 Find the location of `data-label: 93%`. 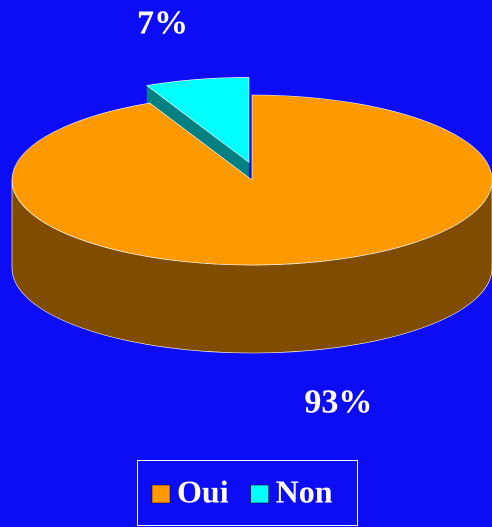

data-label: 93% is located at coordinates (338, 402).